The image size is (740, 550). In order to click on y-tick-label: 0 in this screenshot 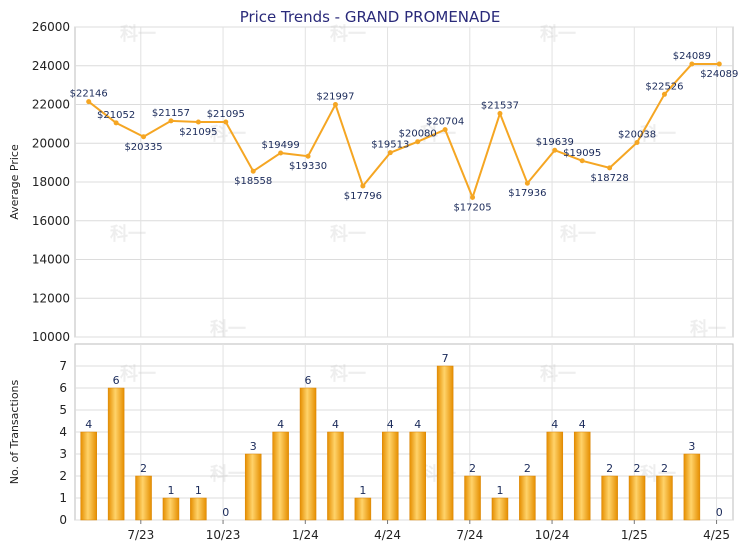, I will do `click(63, 520)`.